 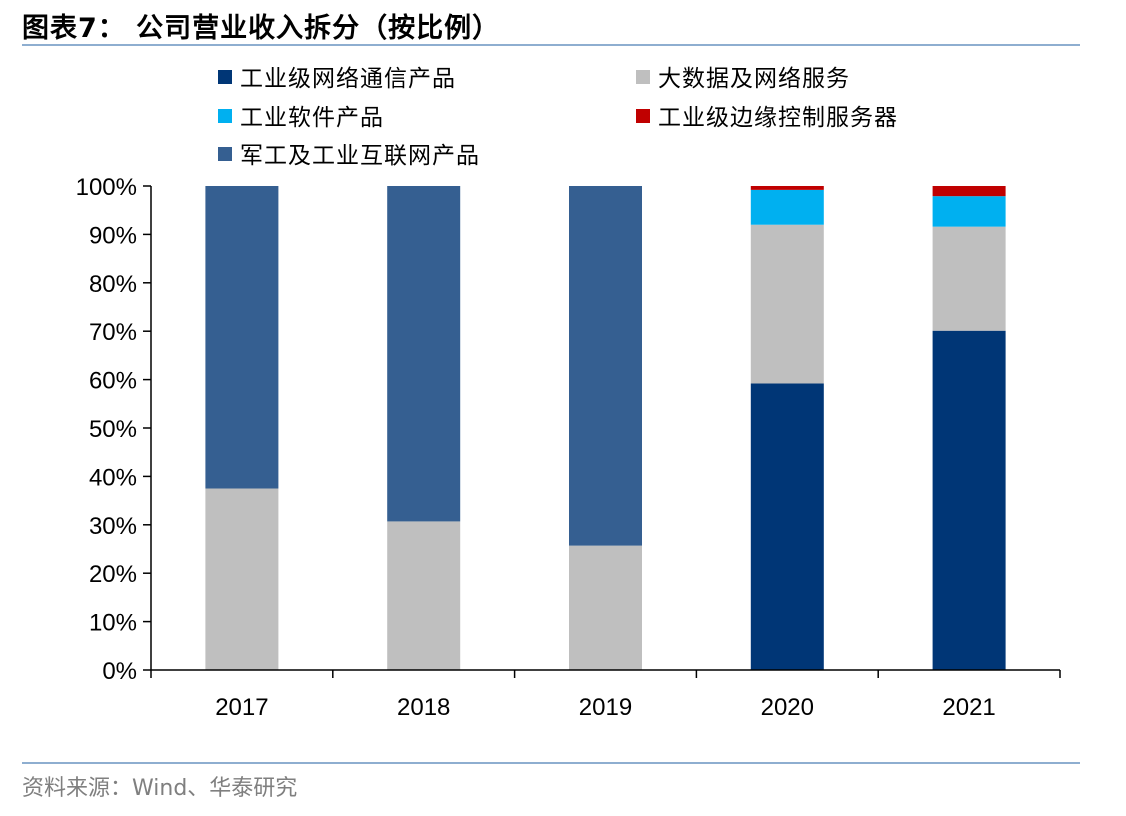 What do you see at coordinates (160, 788) in the screenshot?
I see `source-note: 资料来源：Wind、华泰研究` at bounding box center [160, 788].